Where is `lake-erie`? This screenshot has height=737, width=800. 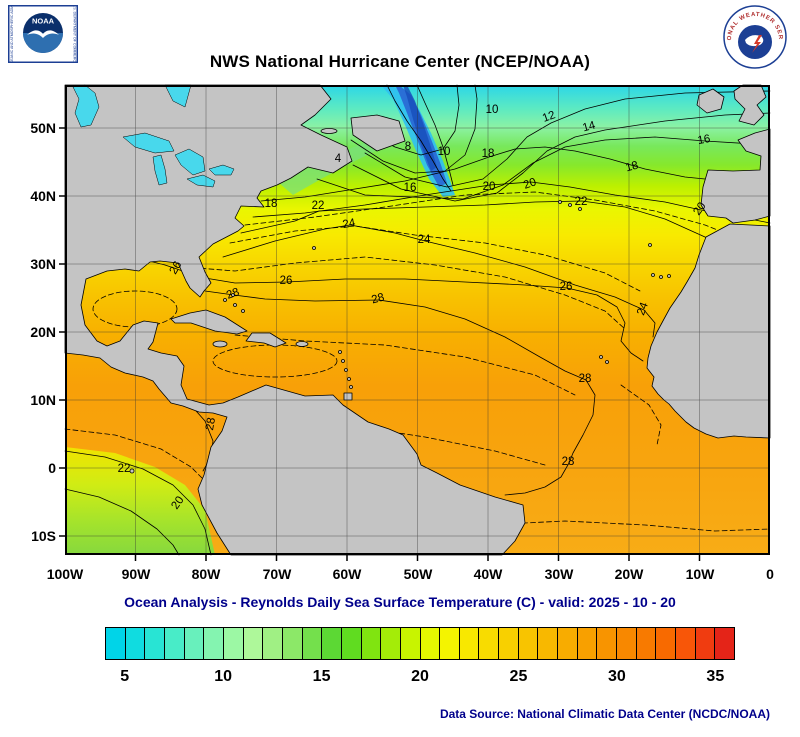 lake-erie is located at coordinates (201, 181).